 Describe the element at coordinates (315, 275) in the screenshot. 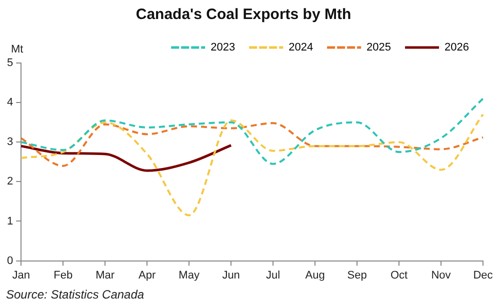

I see `x-tick-label: Aug` at that location.